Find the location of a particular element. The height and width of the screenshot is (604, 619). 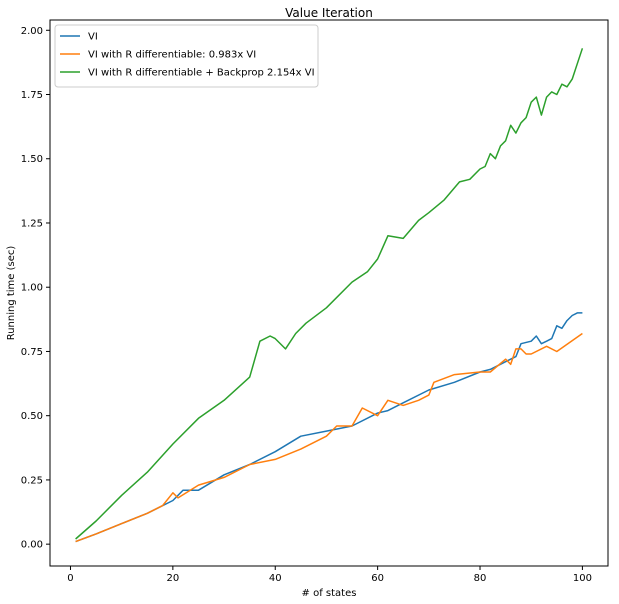

y-tick-label: 0.75 is located at coordinates (32, 352).